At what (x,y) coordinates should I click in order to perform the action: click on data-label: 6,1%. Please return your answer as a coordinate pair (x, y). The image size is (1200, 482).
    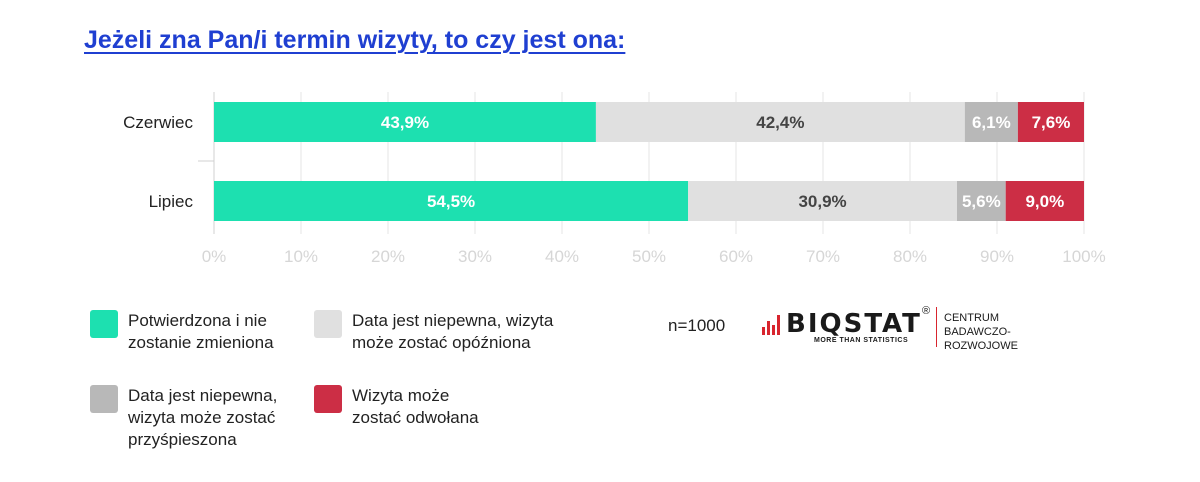
    Looking at the image, I should click on (991, 122).